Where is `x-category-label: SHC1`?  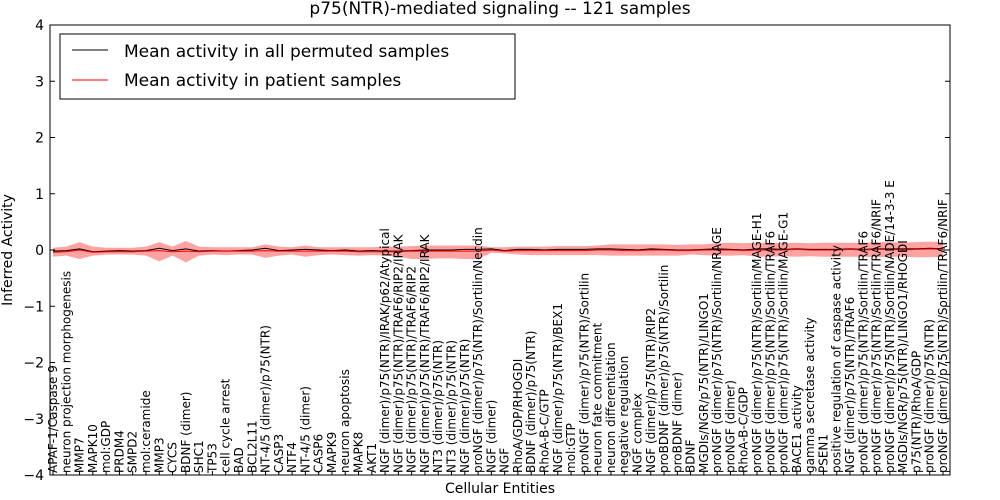 x-category-label: SHC1 is located at coordinates (199, 456).